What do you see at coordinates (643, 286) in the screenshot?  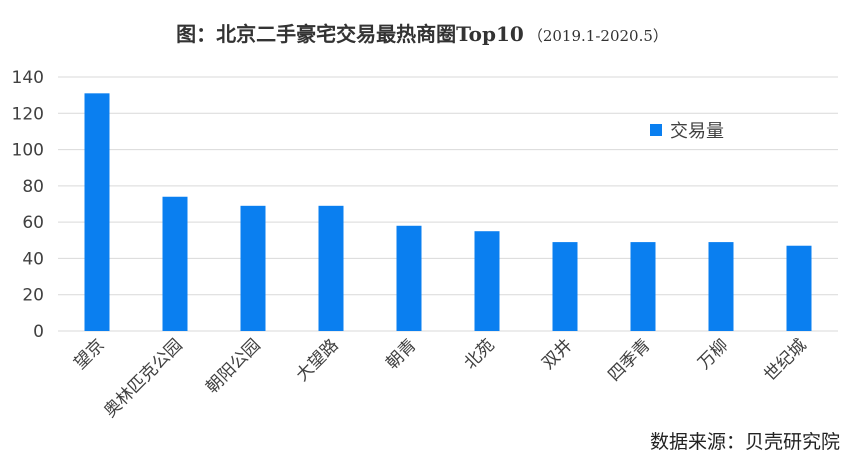 I see `bar-四季青` at bounding box center [643, 286].